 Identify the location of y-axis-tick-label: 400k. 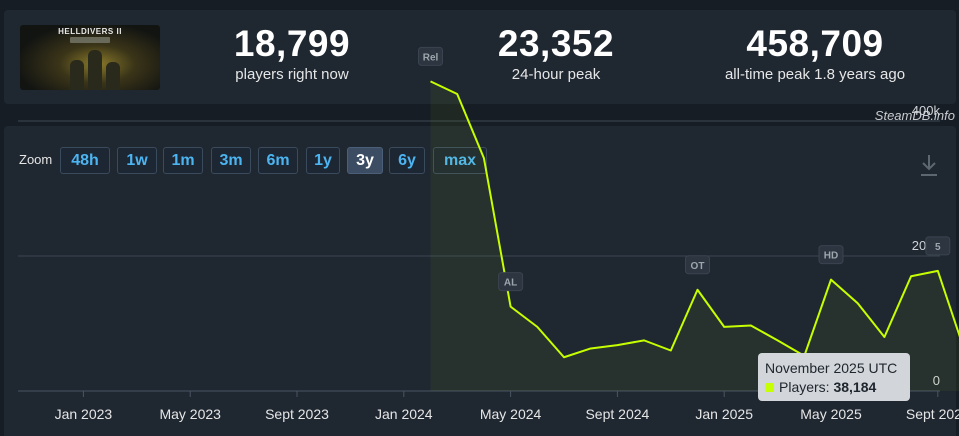
(926, 110).